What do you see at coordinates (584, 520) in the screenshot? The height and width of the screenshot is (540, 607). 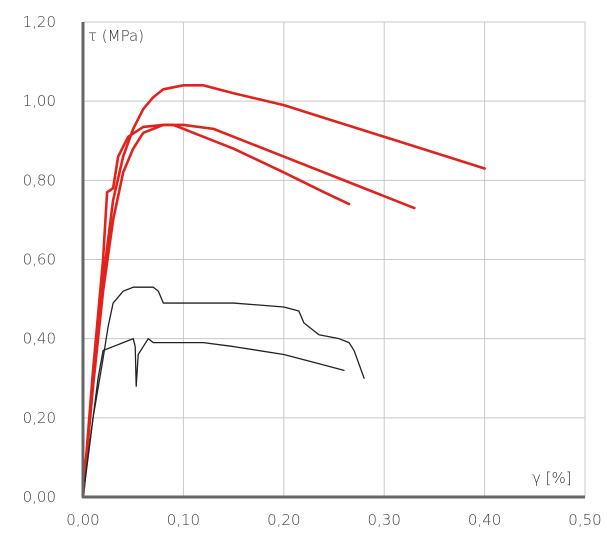 I see `x-tick-label: 0,50` at bounding box center [584, 520].